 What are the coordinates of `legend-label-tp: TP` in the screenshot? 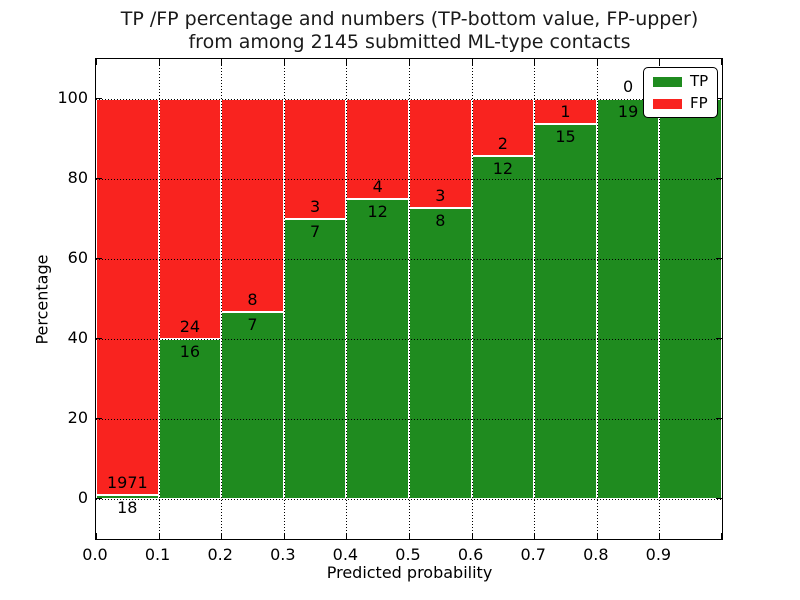 It's located at (699, 81).